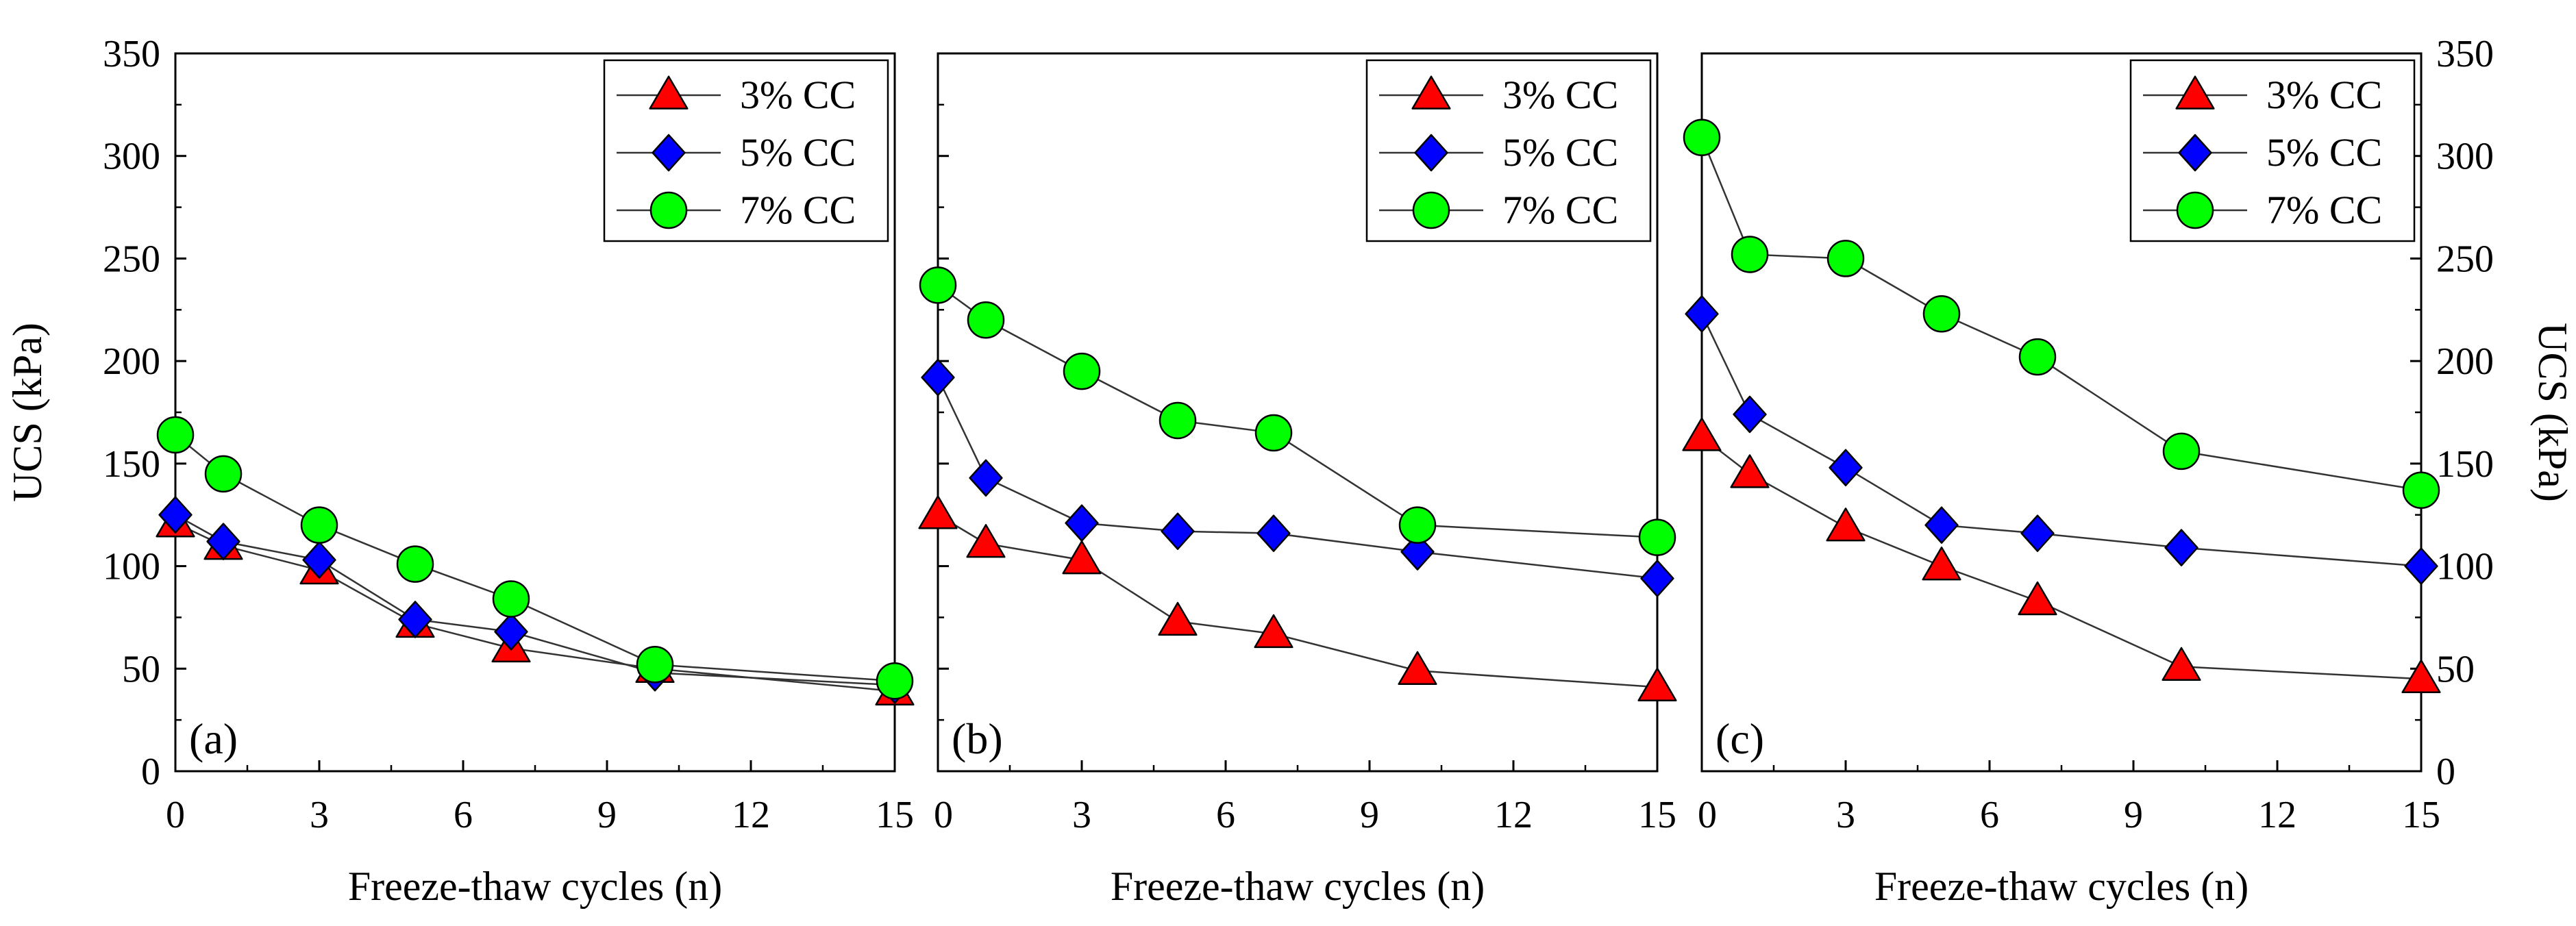 The image size is (2576, 926). I want to click on legend-item: 7% CC, so click(1498, 210).